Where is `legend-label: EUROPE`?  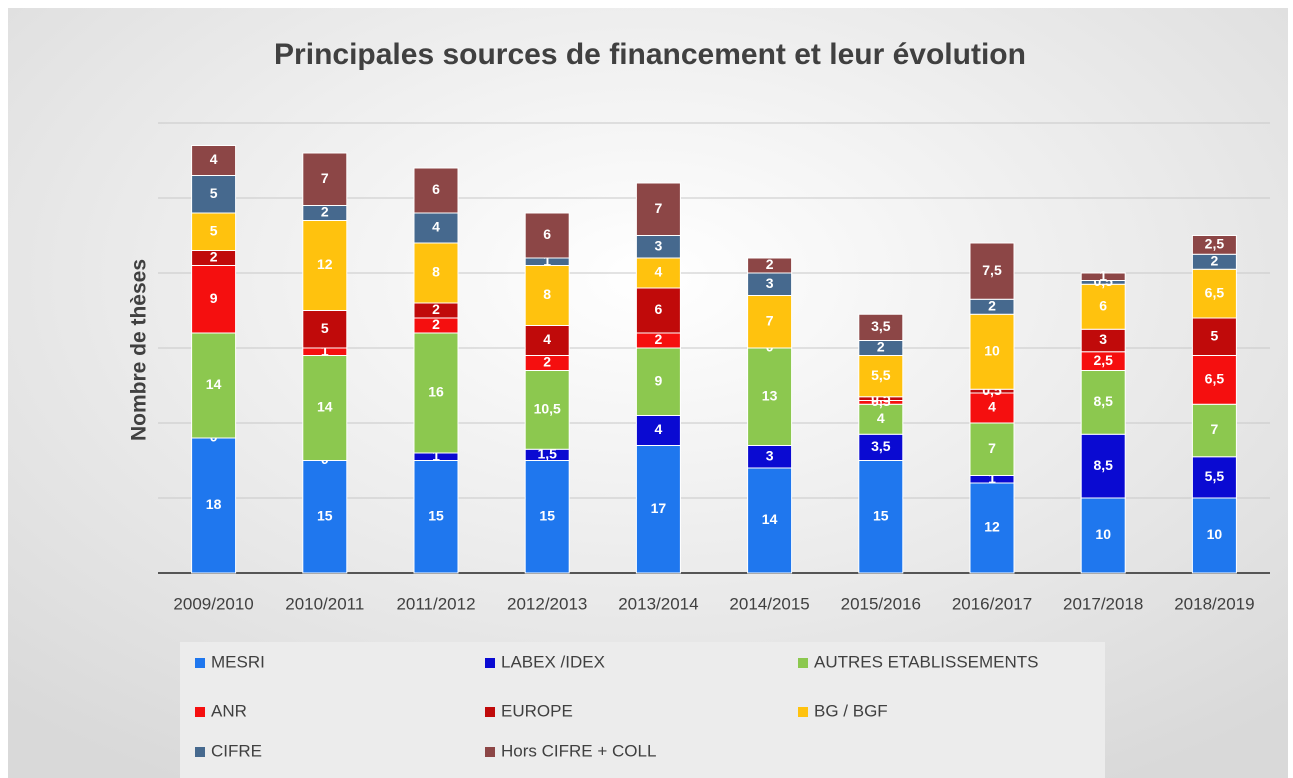
legend-label: EUROPE is located at coordinates (537, 710).